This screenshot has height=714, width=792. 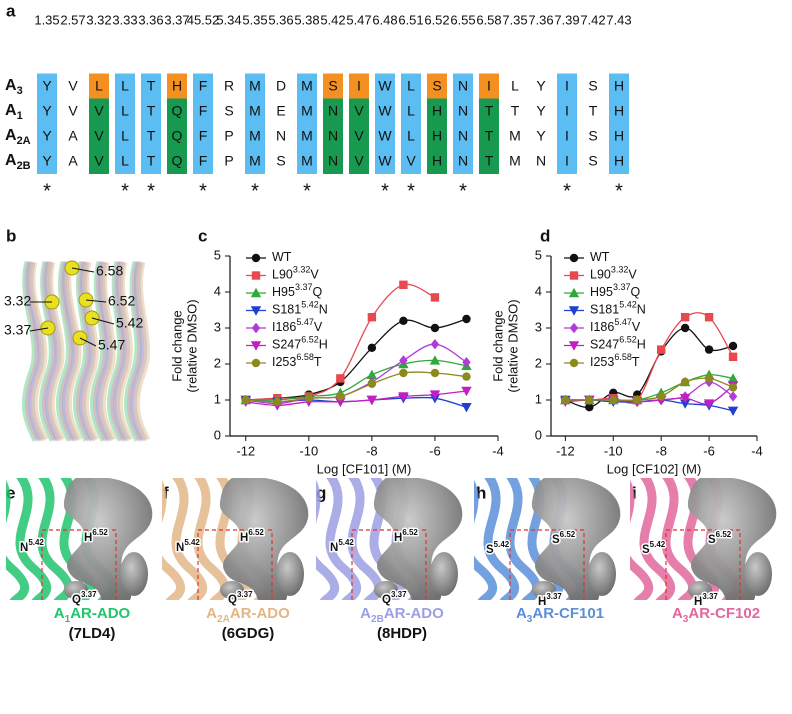 What do you see at coordinates (490, 550) in the screenshot?
I see `residue-letter: S` at bounding box center [490, 550].